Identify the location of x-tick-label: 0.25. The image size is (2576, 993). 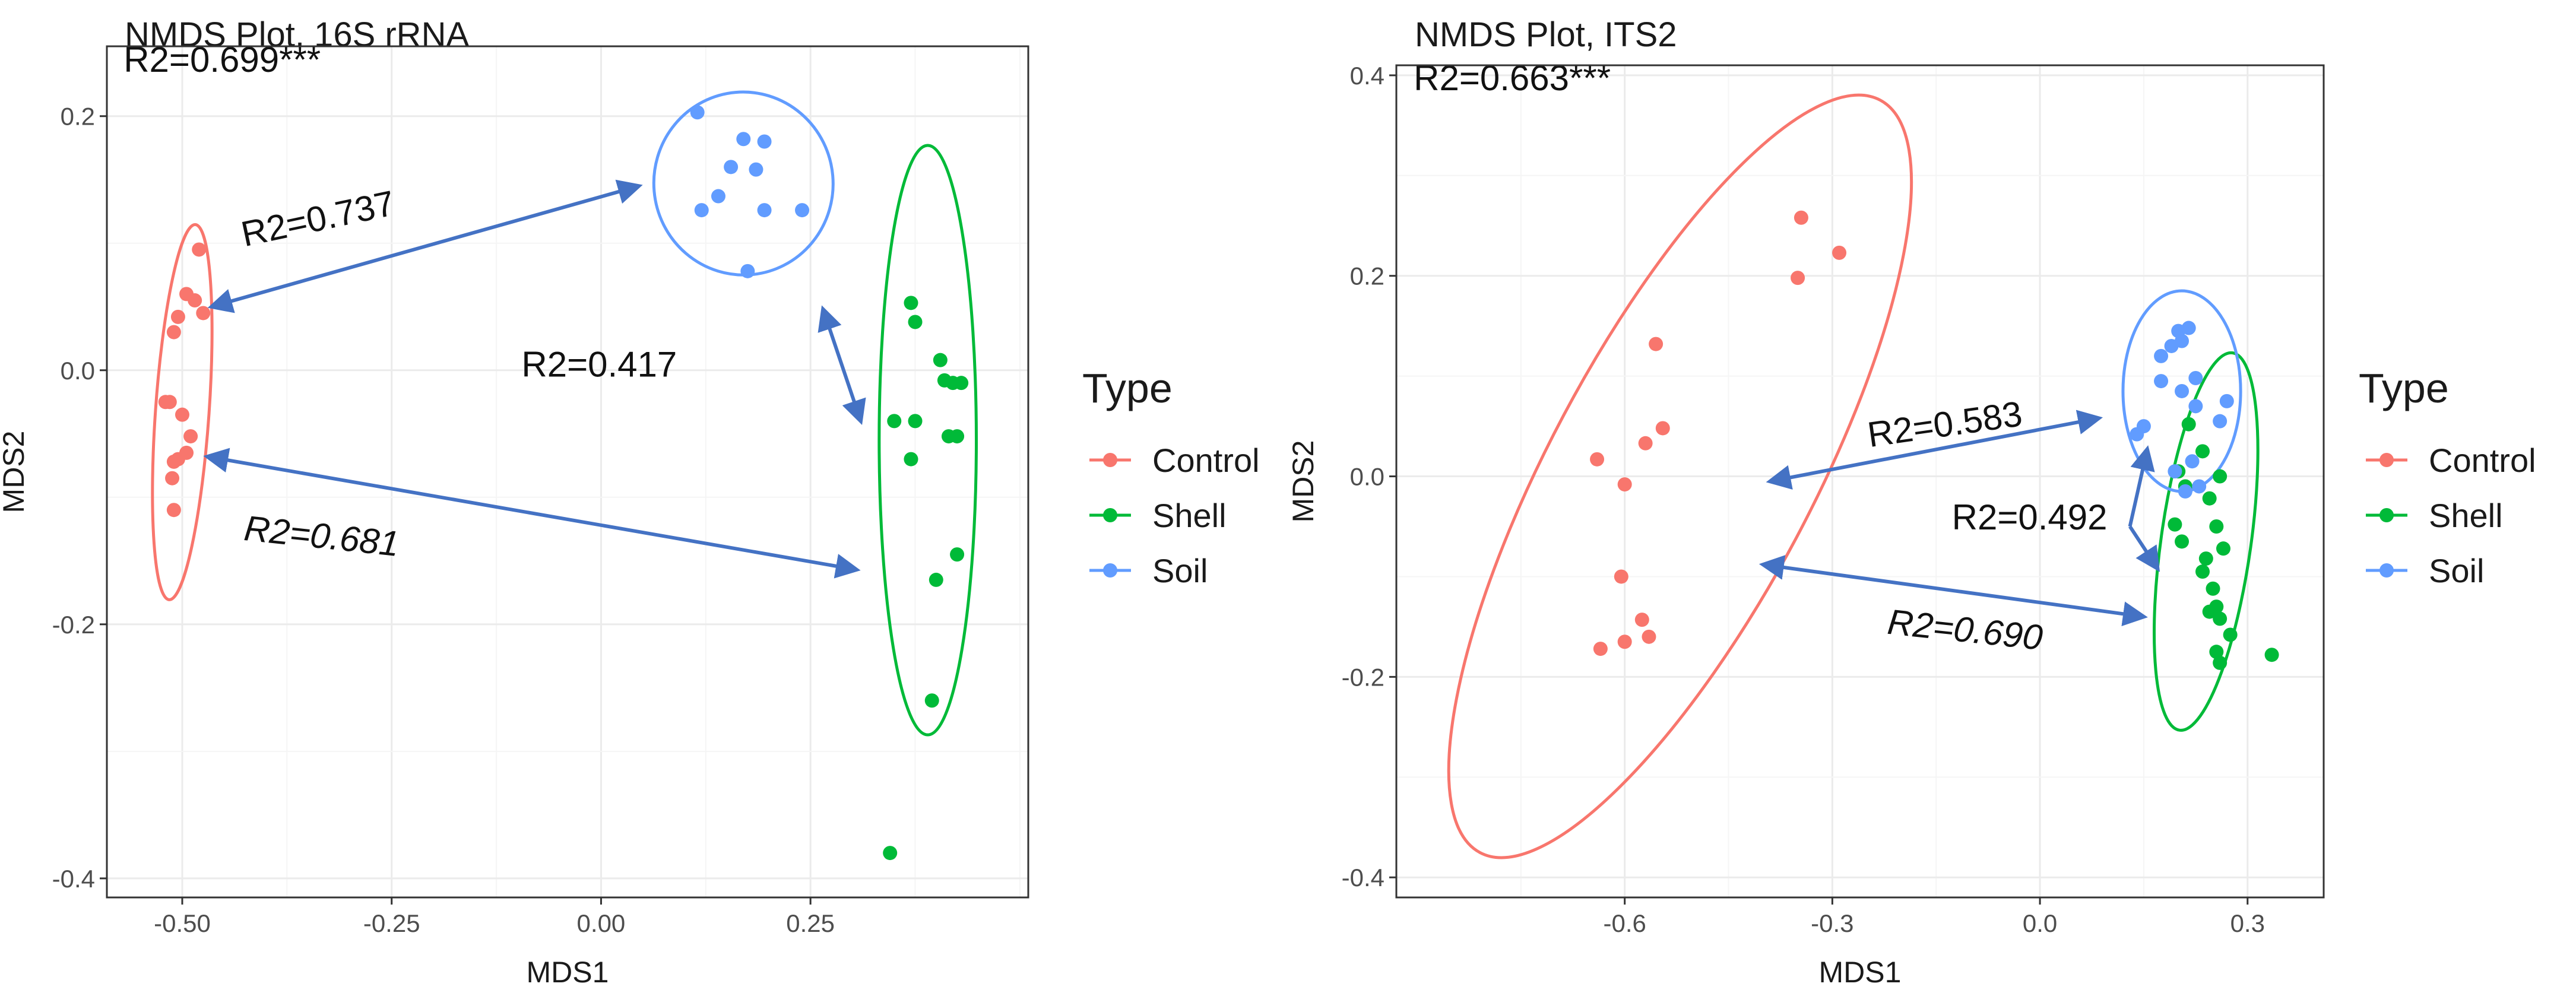
(810, 923).